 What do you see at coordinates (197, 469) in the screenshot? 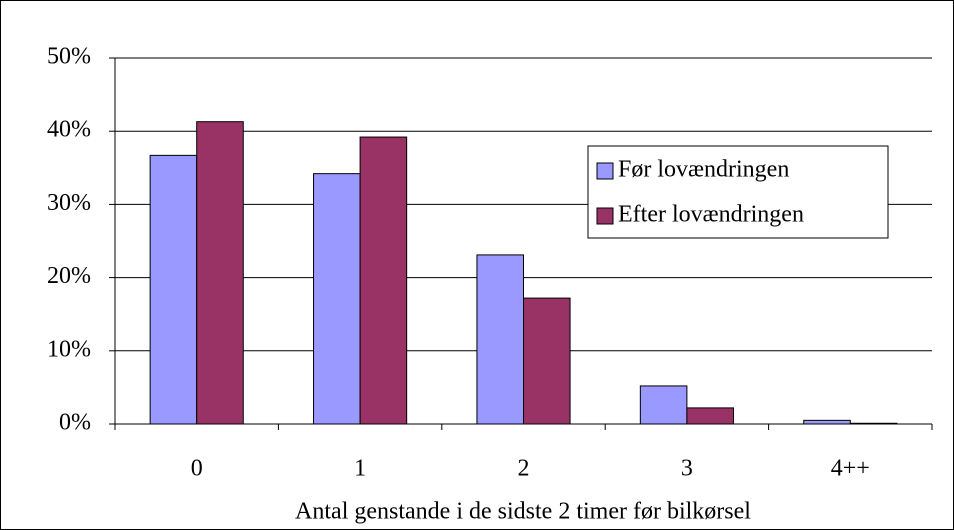
I see `x-tick-label: 0` at bounding box center [197, 469].